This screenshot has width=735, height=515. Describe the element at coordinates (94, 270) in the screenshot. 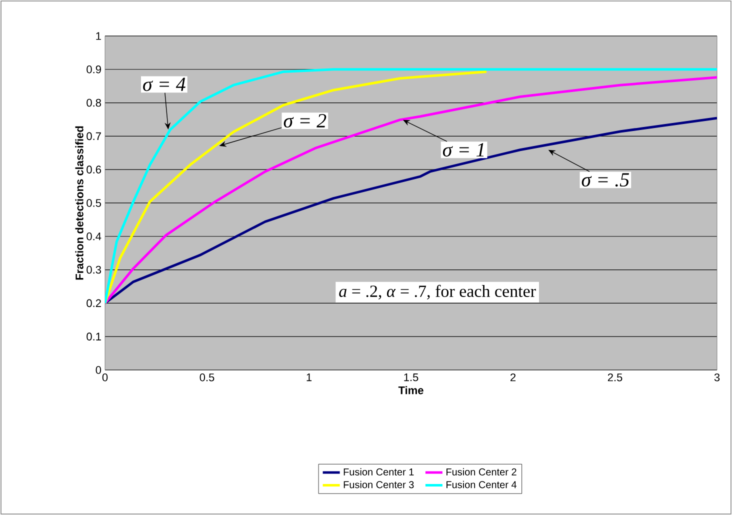

I see `y-tick-label: 0.3` at that location.